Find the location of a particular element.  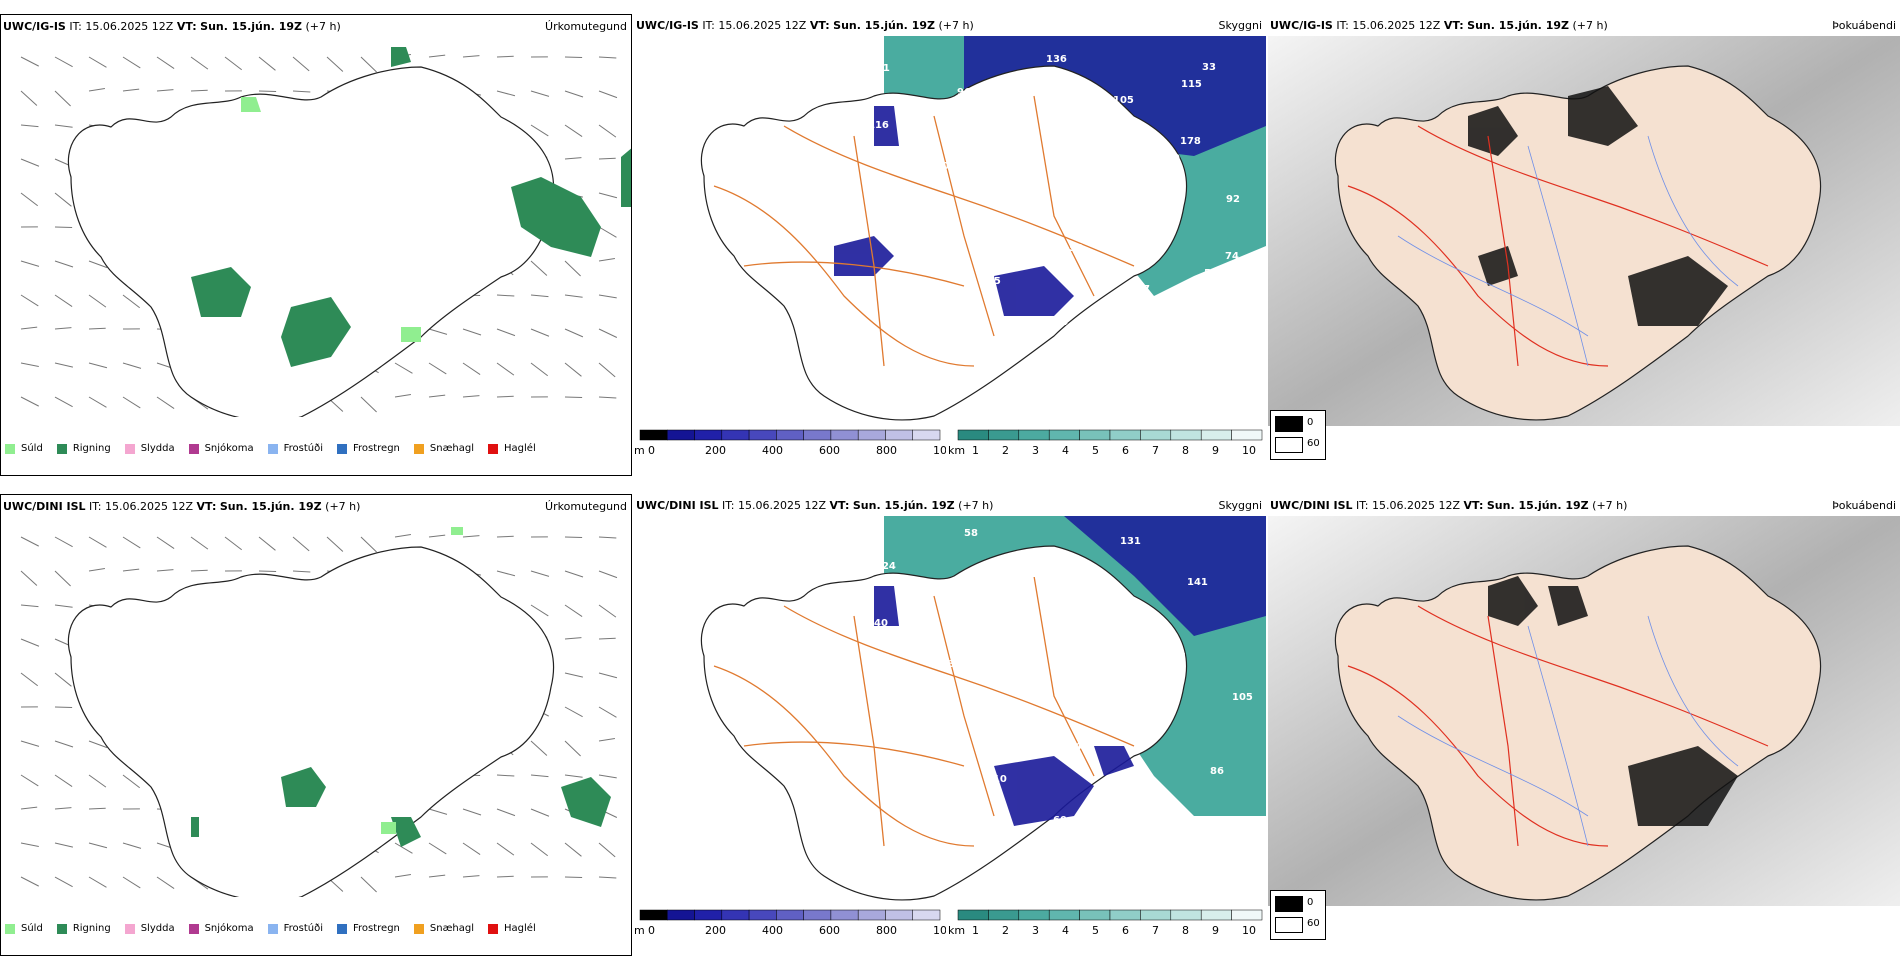

height-colorbar: m02004006008001000 is located at coordinates (790, 932).